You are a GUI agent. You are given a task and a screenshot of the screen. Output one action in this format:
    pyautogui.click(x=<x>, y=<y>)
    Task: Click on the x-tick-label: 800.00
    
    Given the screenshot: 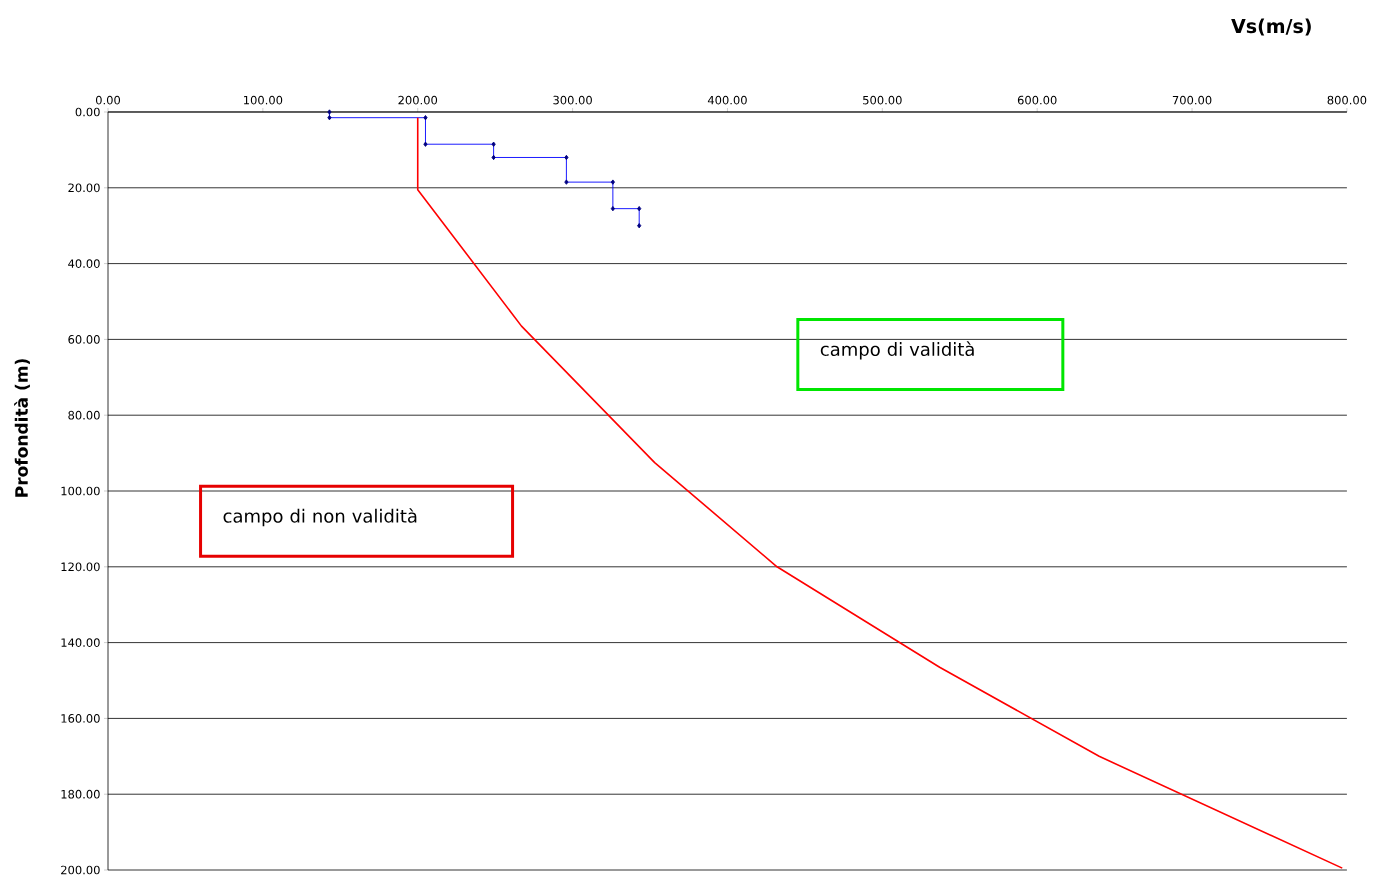 What is the action you would take?
    pyautogui.click(x=1347, y=100)
    